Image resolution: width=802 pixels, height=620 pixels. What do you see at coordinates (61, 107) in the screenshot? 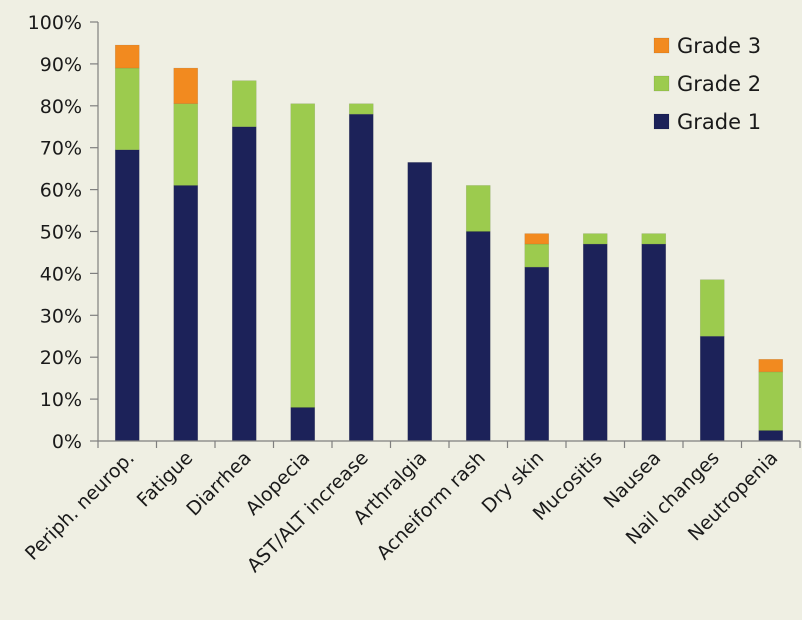
I see `y-tick-label: 80%` at bounding box center [61, 107].